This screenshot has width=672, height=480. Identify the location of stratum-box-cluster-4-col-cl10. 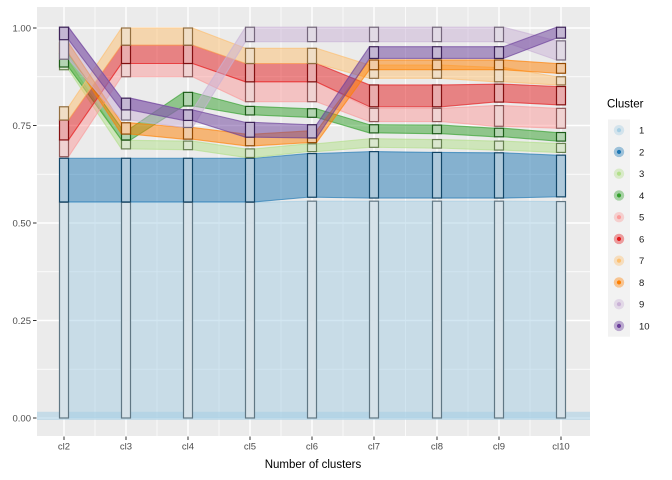
(561, 136).